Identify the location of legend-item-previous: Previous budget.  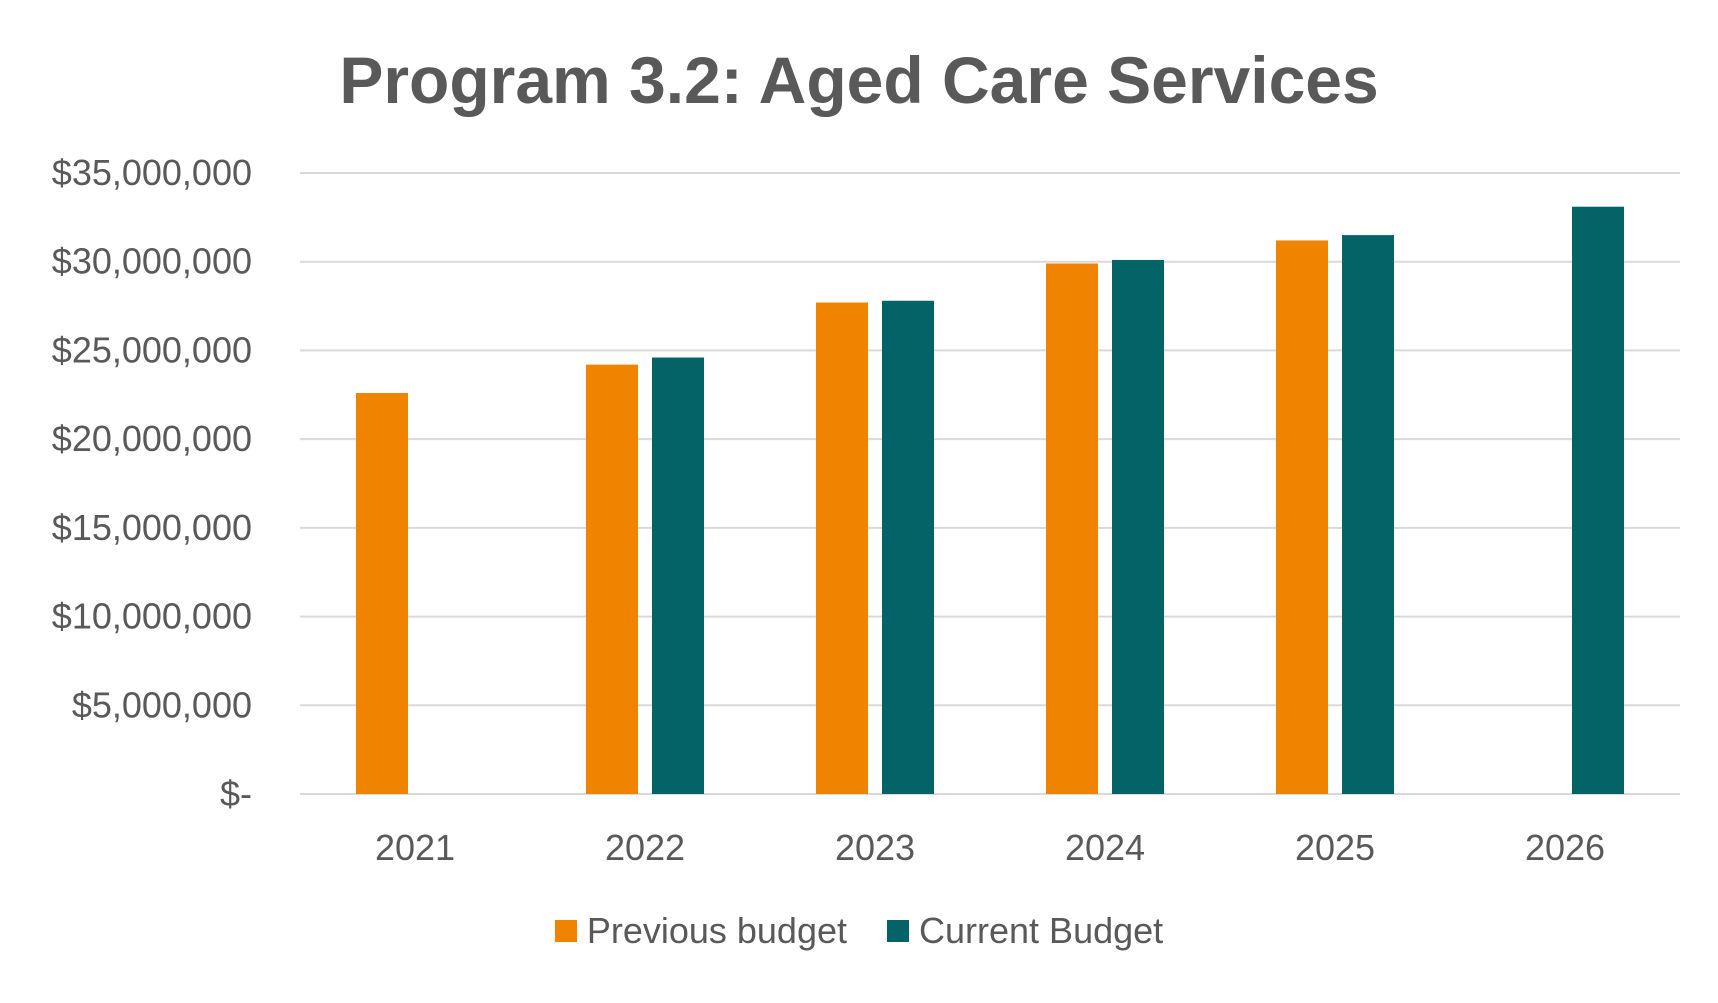
(701, 931).